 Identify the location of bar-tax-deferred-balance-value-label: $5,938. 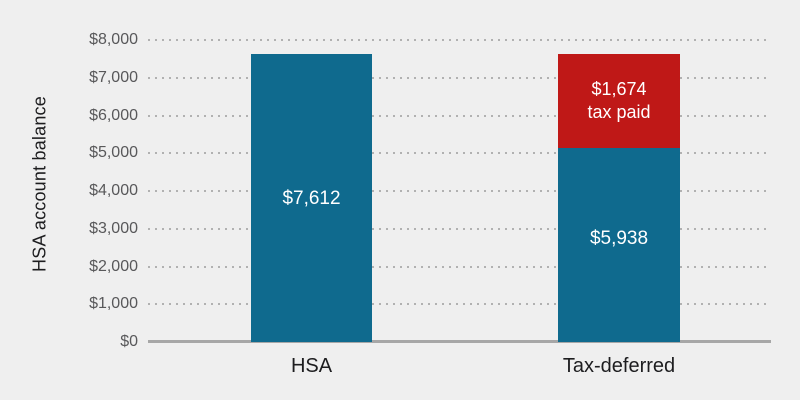
(619, 238).